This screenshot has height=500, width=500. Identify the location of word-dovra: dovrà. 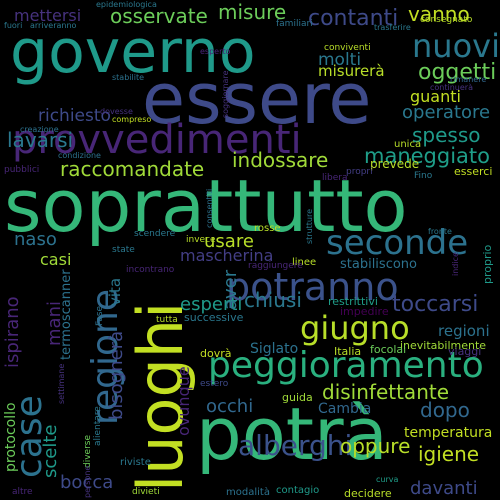
(216, 353).